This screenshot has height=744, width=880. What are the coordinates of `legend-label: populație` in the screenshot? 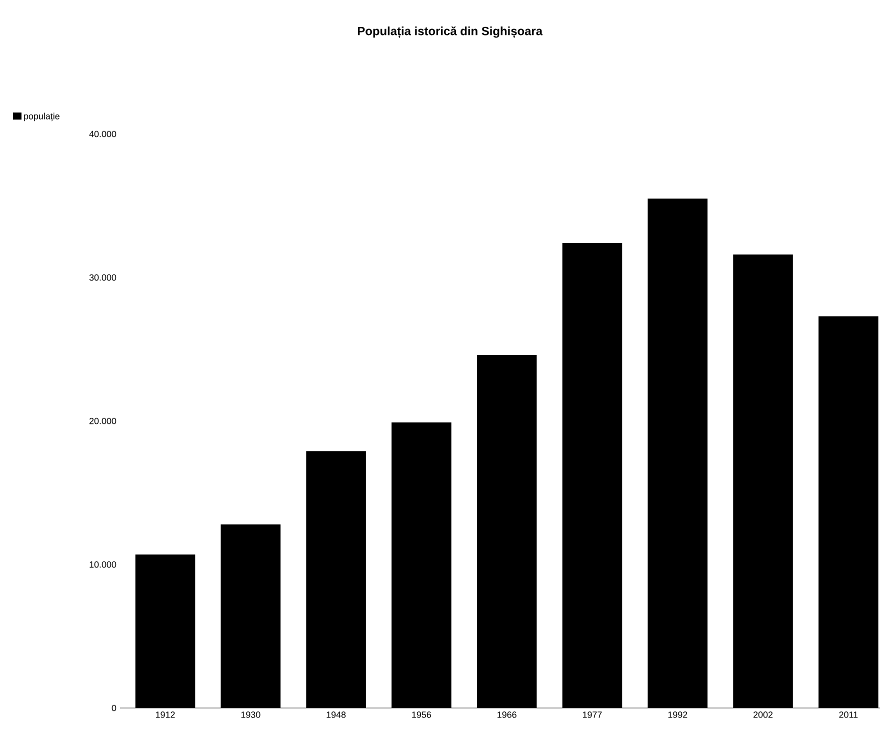 It's located at (42, 117).